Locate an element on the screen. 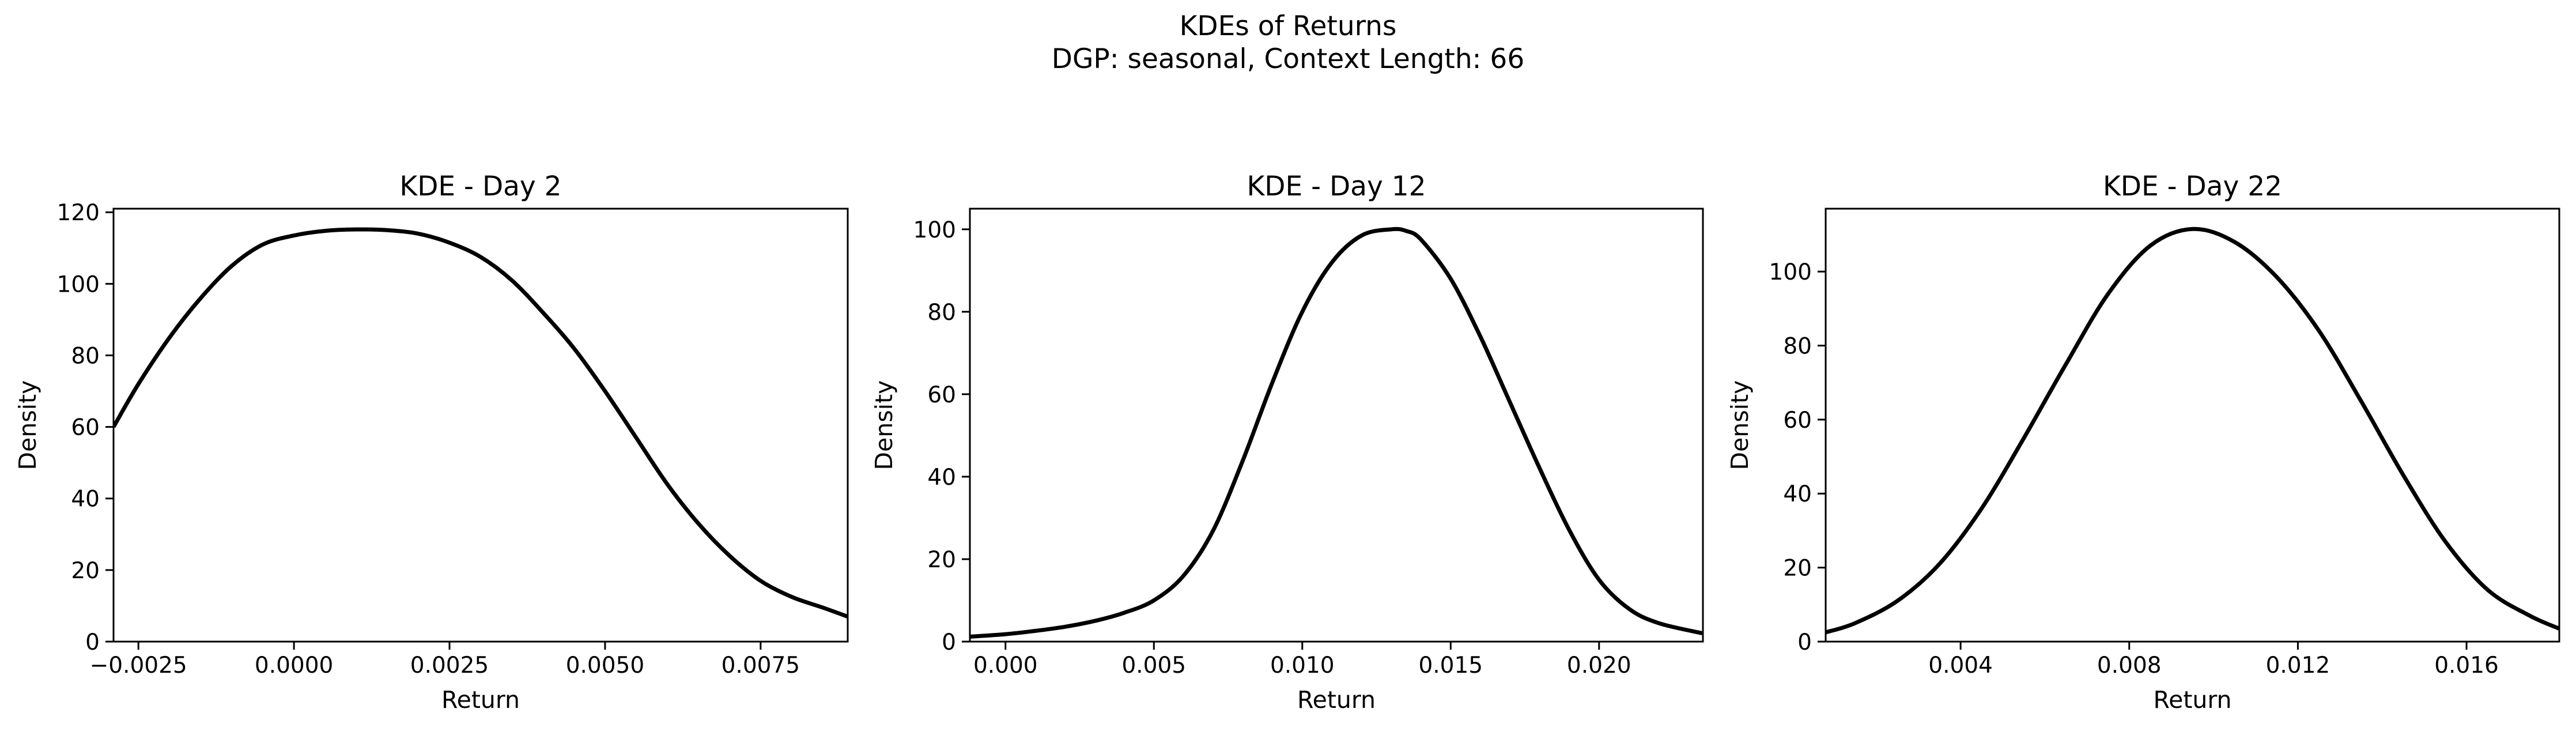 The image size is (2576, 735). subplot-title: KDE - Day 2 is located at coordinates (480, 186).